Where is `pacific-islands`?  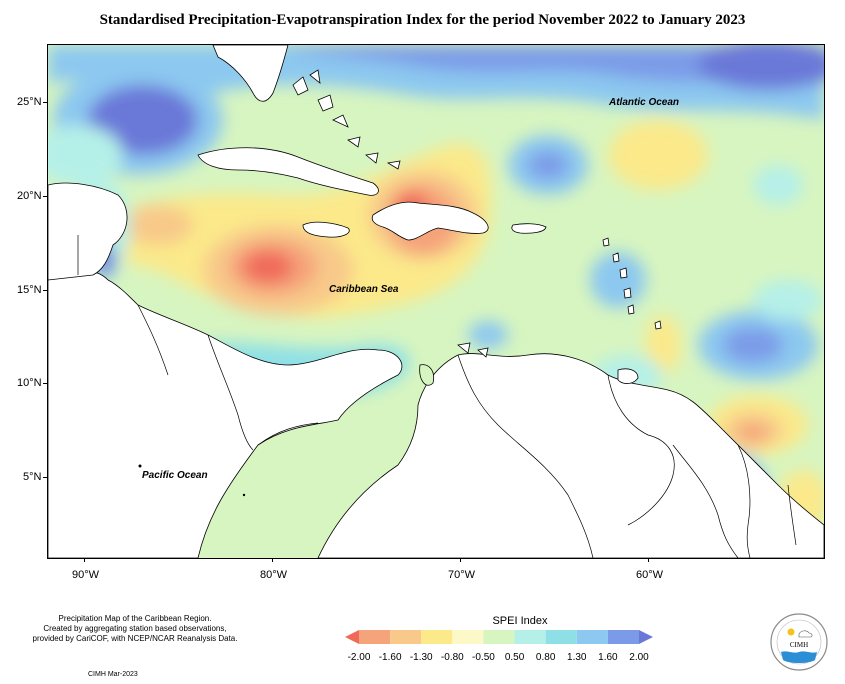
pacific-islands is located at coordinates (192, 480).